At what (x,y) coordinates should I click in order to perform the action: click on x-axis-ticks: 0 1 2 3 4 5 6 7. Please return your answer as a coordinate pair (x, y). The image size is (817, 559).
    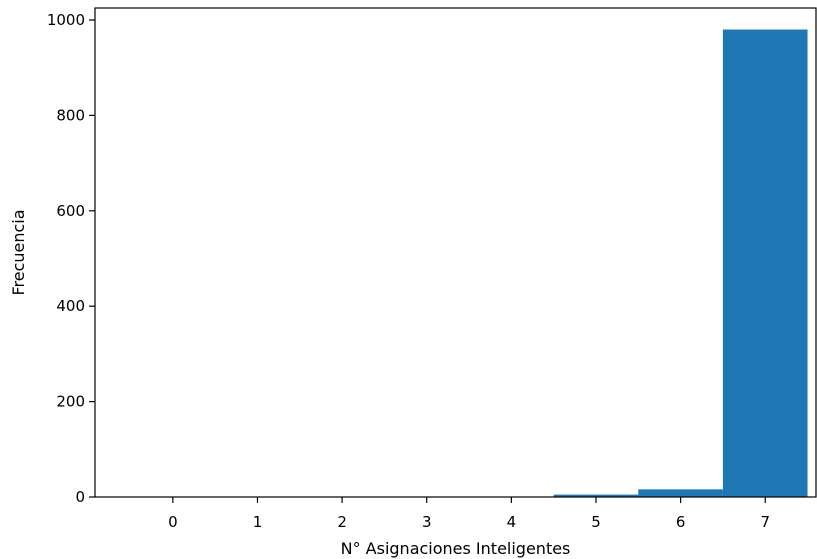
    Looking at the image, I should click on (469, 514).